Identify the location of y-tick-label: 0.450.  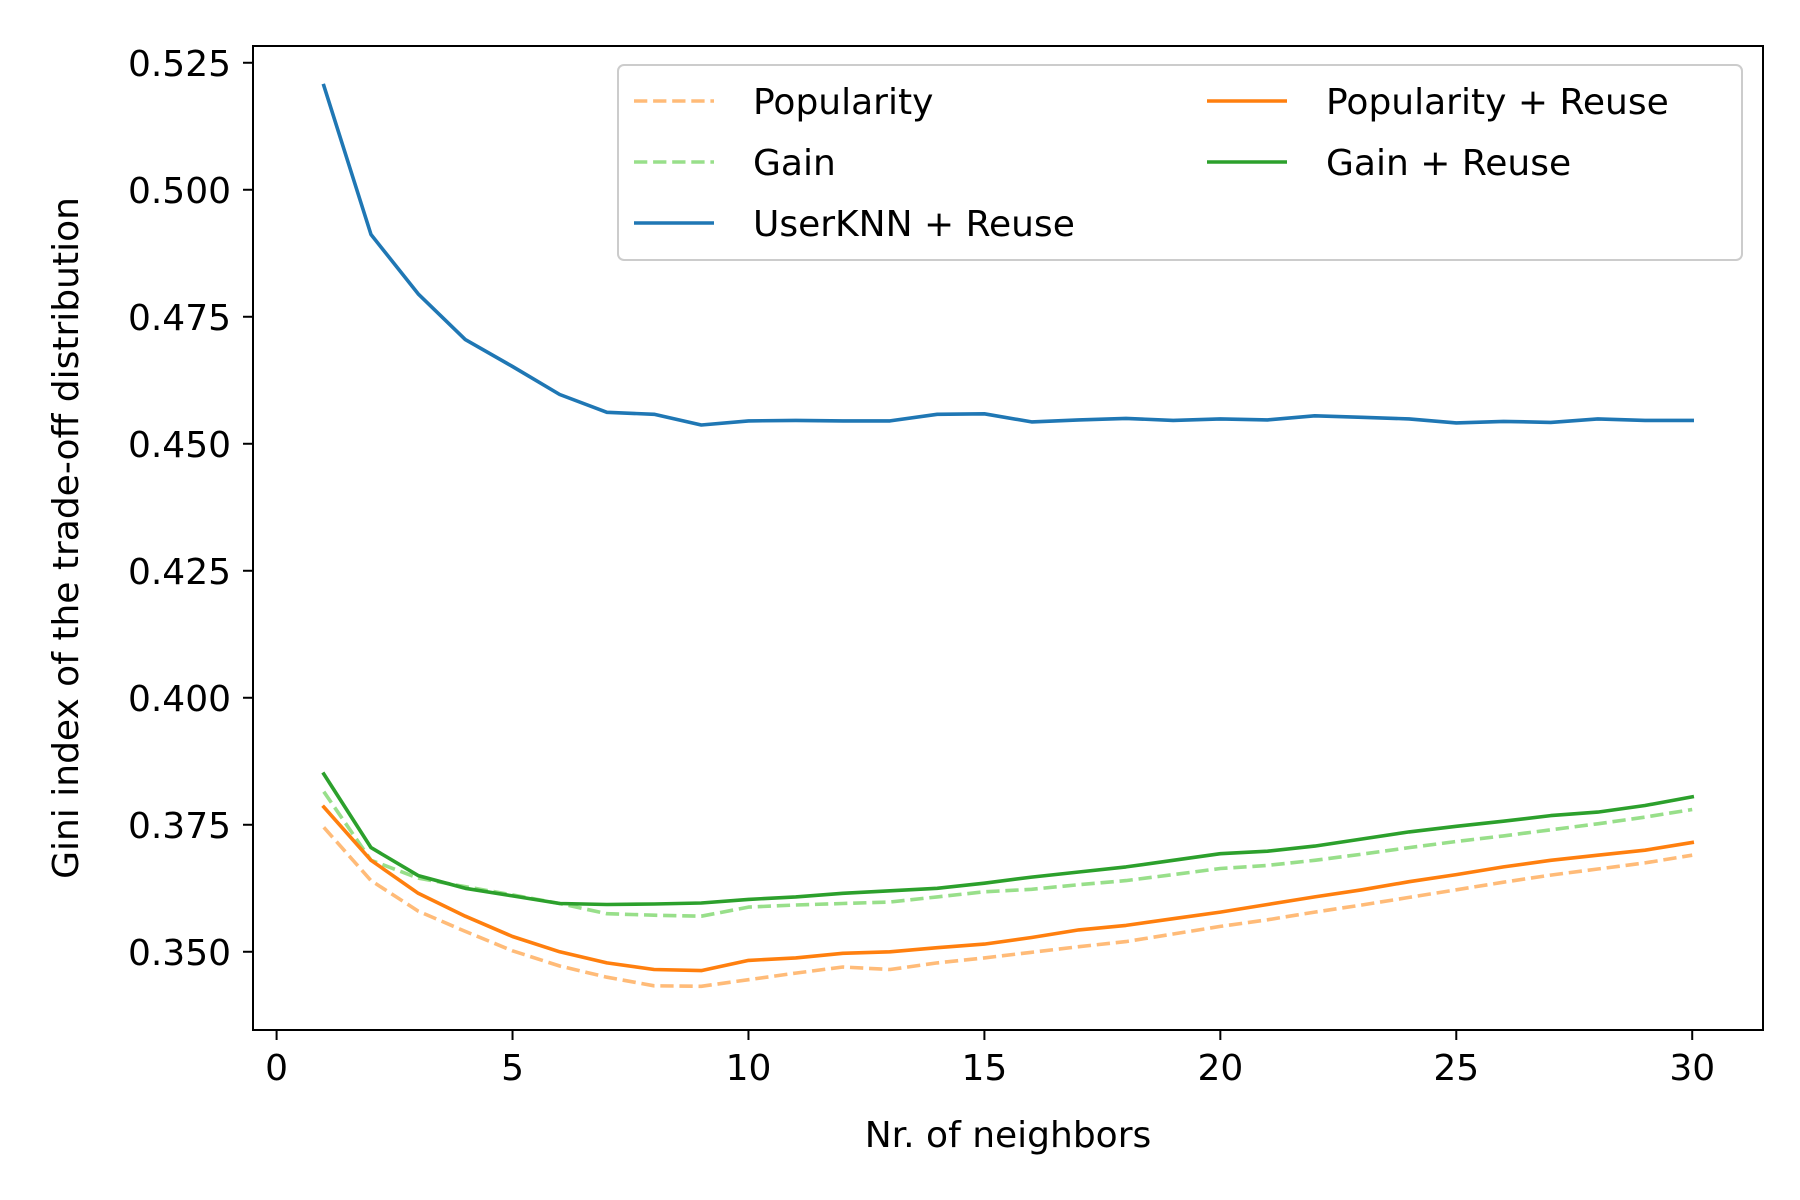
(179, 445).